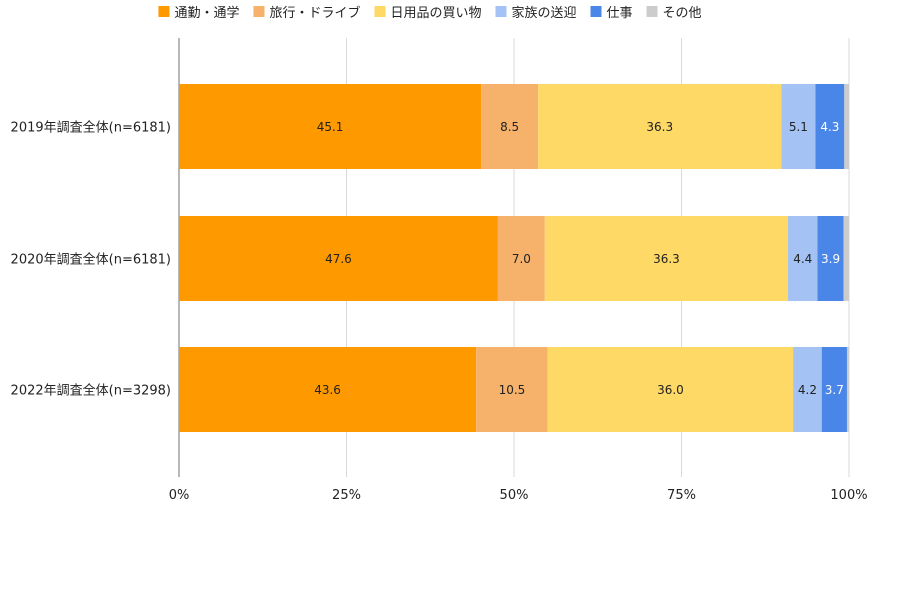 The image size is (900, 600). I want to click on x-tick-label: 100%, so click(848, 495).